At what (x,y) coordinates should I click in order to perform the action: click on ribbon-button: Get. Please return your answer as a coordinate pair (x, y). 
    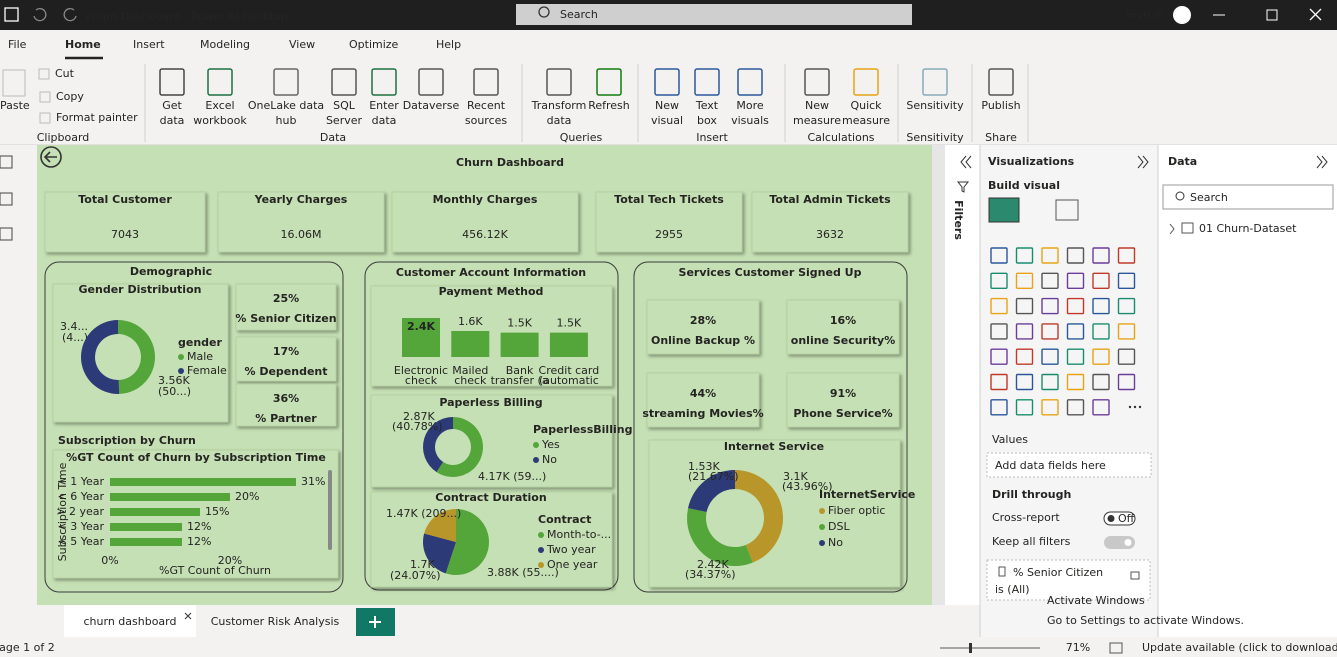
    Looking at the image, I should click on (172, 105).